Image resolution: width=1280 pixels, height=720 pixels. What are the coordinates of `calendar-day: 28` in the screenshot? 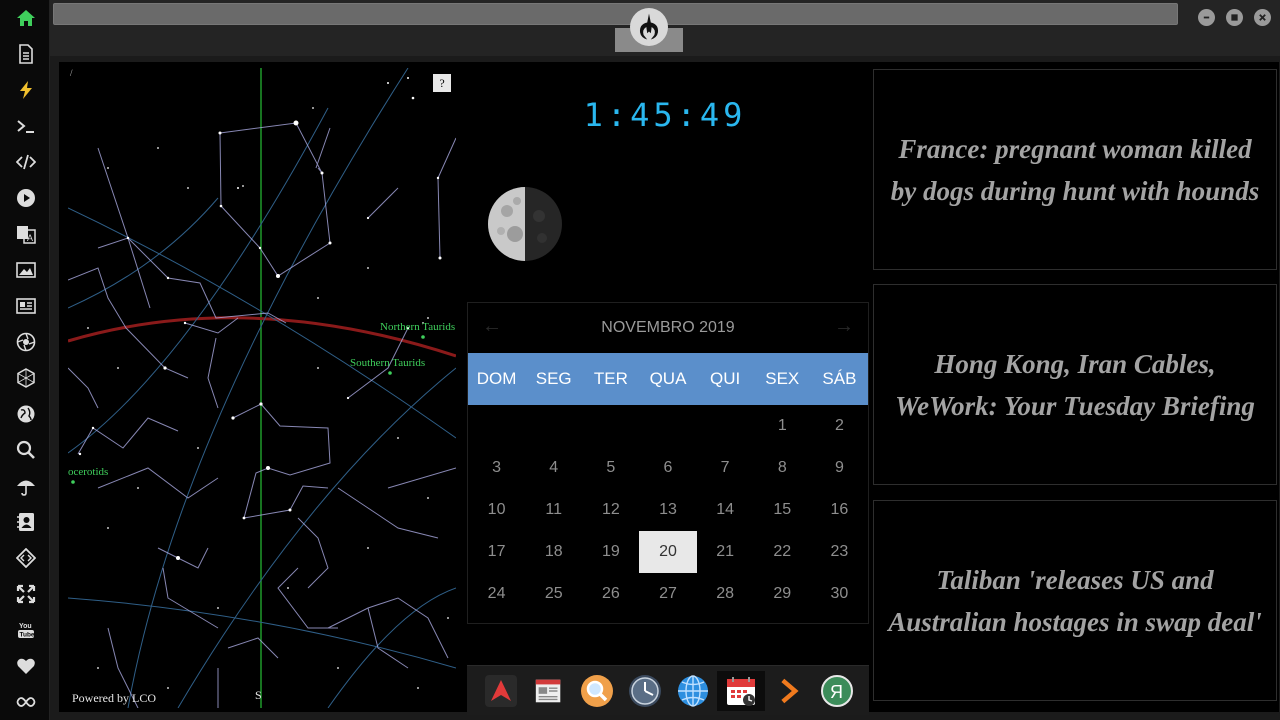 It's located at (725, 593).